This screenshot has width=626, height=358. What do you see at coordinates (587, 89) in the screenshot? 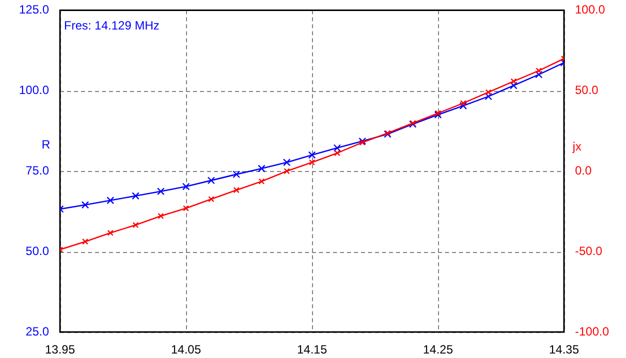
I see `y2-tick-label: 50.0` at bounding box center [587, 89].